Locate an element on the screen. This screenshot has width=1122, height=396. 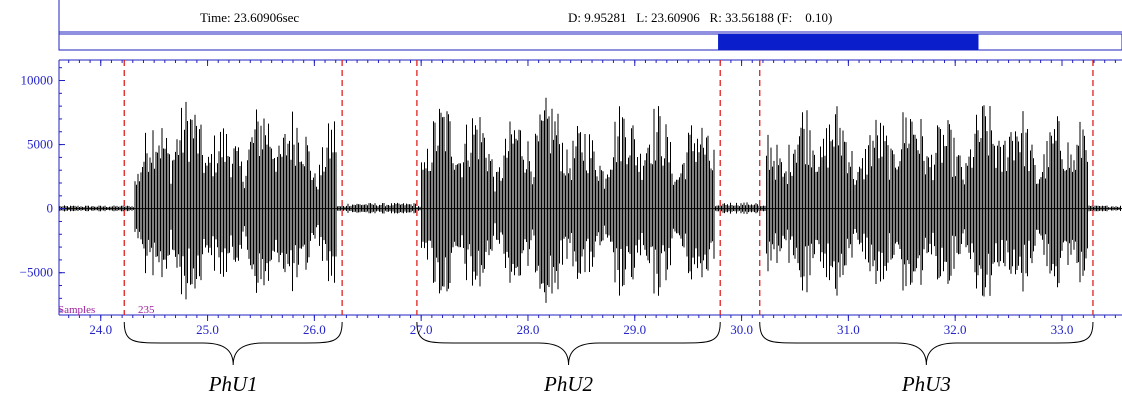
x-axis: 24.0 25.0 26.0 27.0 28.0 29.0 30.0 31.0 32.0 33.0 is located at coordinates (592, 326).